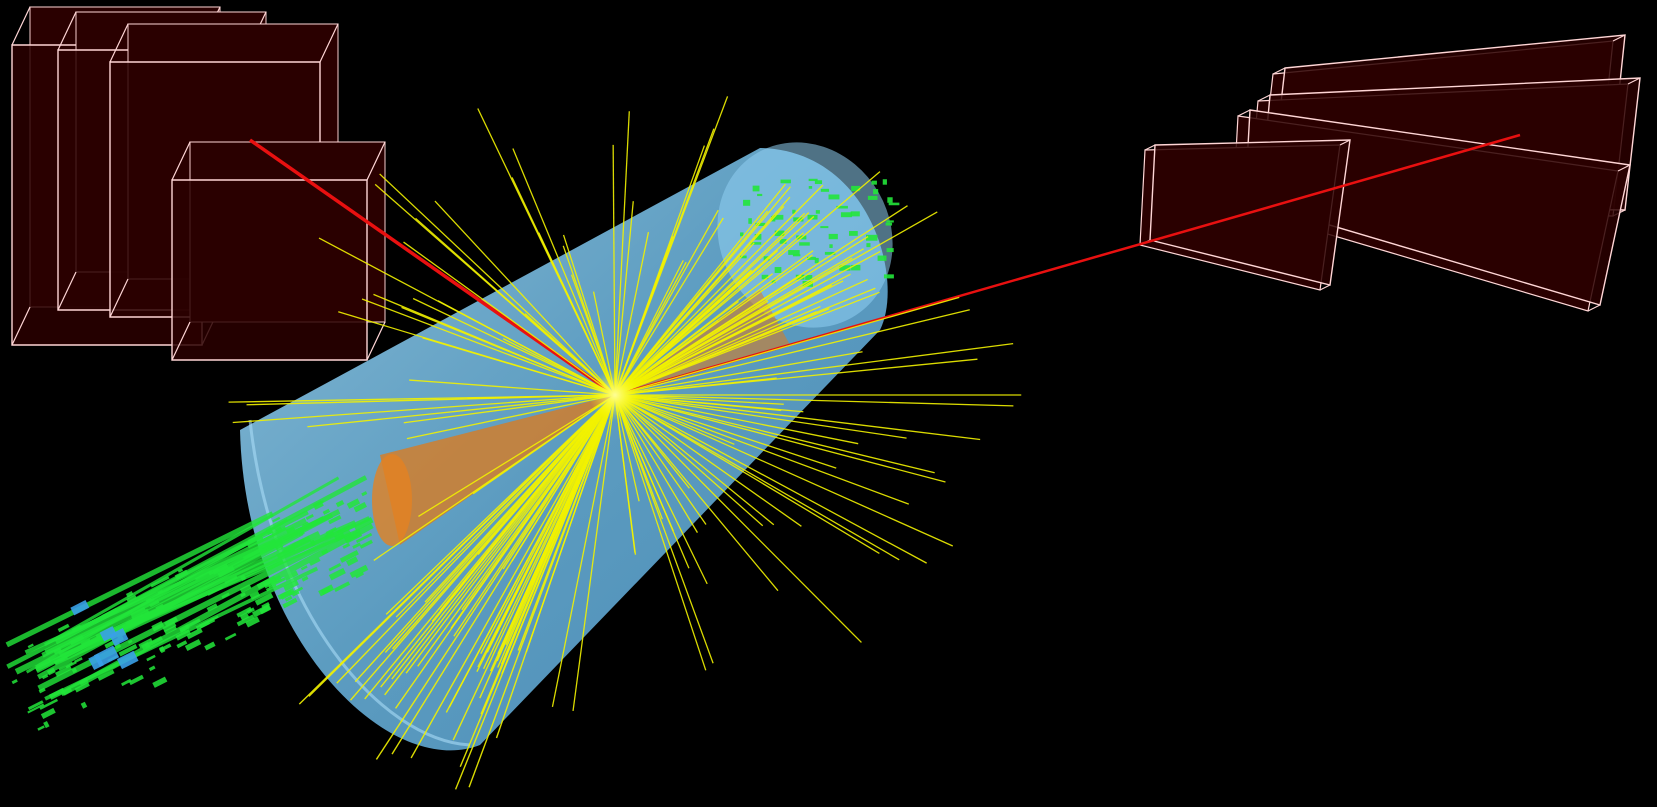 The height and width of the screenshot is (807, 1657). Describe the element at coordinates (1390, 173) in the screenshot. I see `muon-chambers-right` at that location.